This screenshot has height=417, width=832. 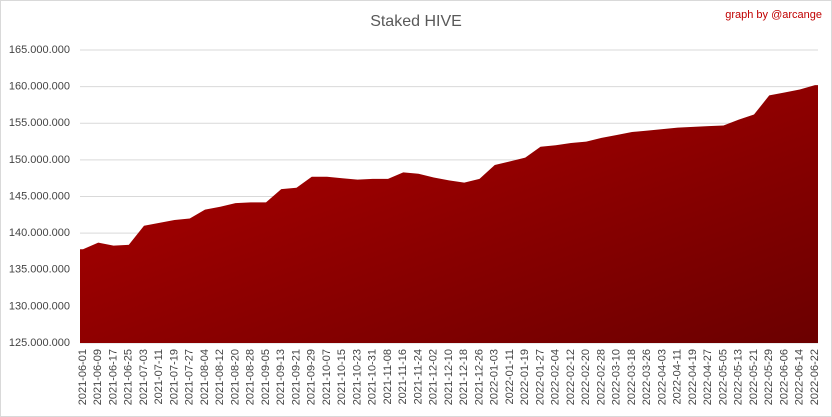 I want to click on x-tick-label: 2021-10-15, so click(x=342, y=377).